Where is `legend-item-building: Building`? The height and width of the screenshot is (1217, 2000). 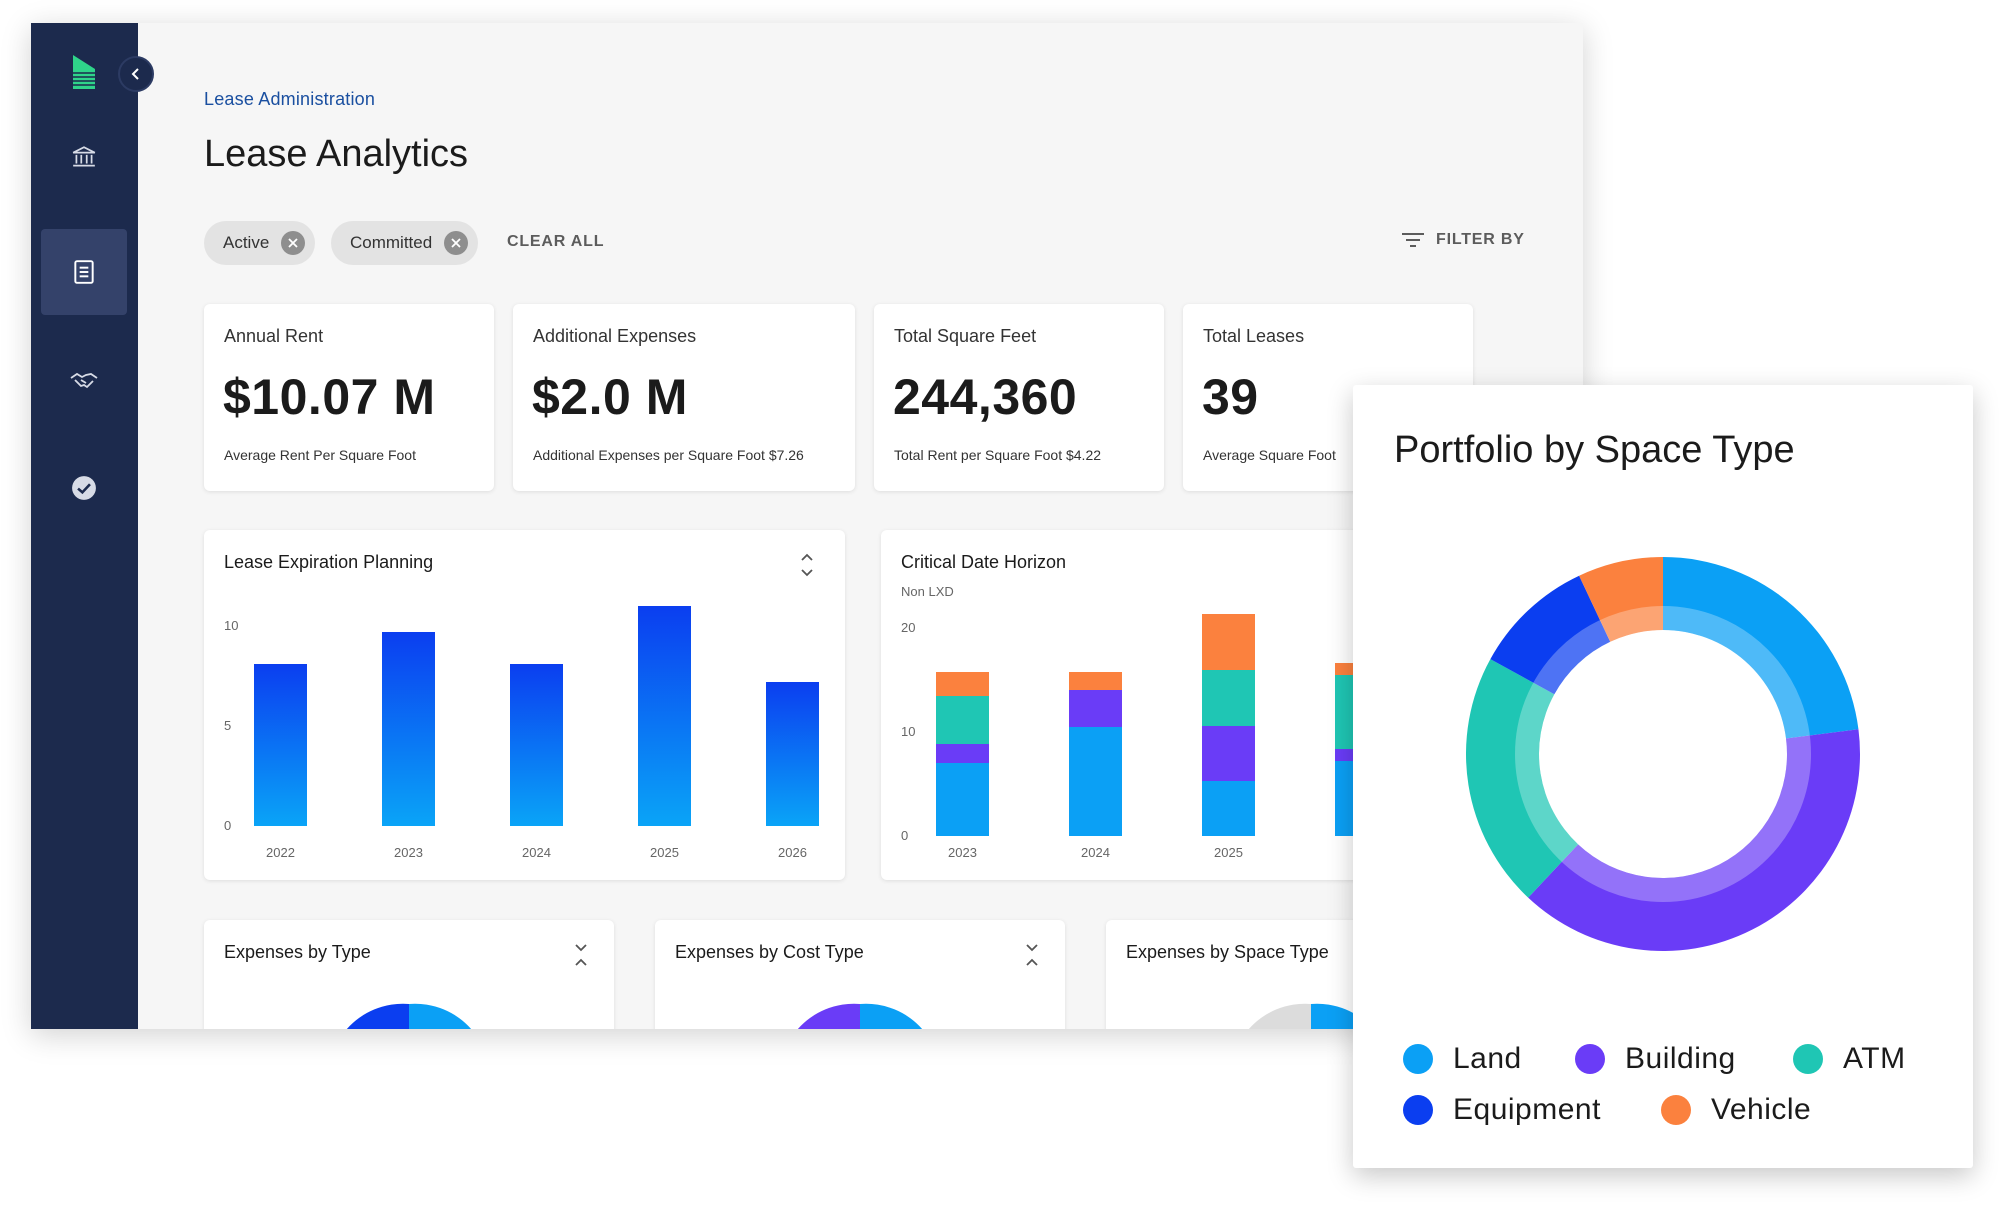 legend-item-building: Building is located at coordinates (1655, 1059).